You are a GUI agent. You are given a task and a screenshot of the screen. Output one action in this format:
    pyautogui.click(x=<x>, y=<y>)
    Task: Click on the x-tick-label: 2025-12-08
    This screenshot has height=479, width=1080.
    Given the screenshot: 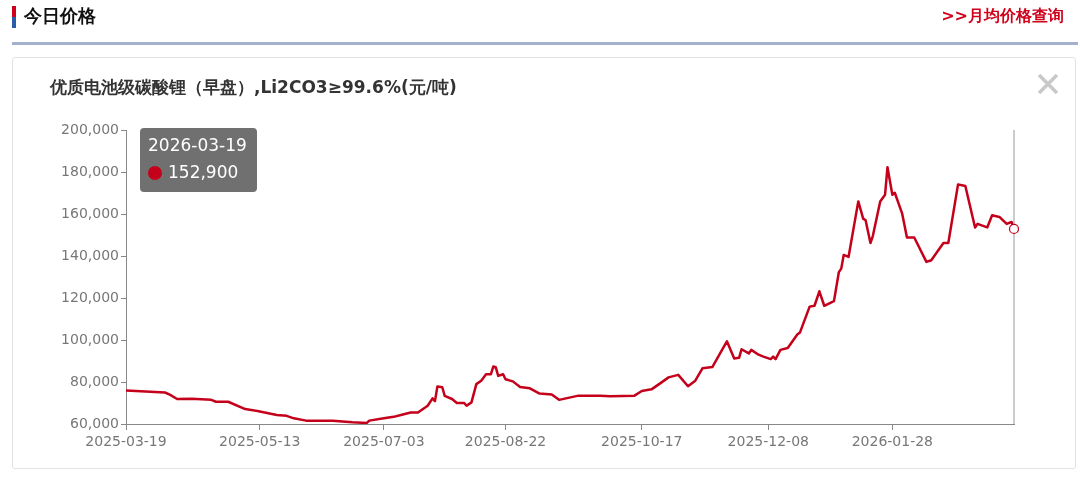 What is the action you would take?
    pyautogui.click(x=768, y=441)
    